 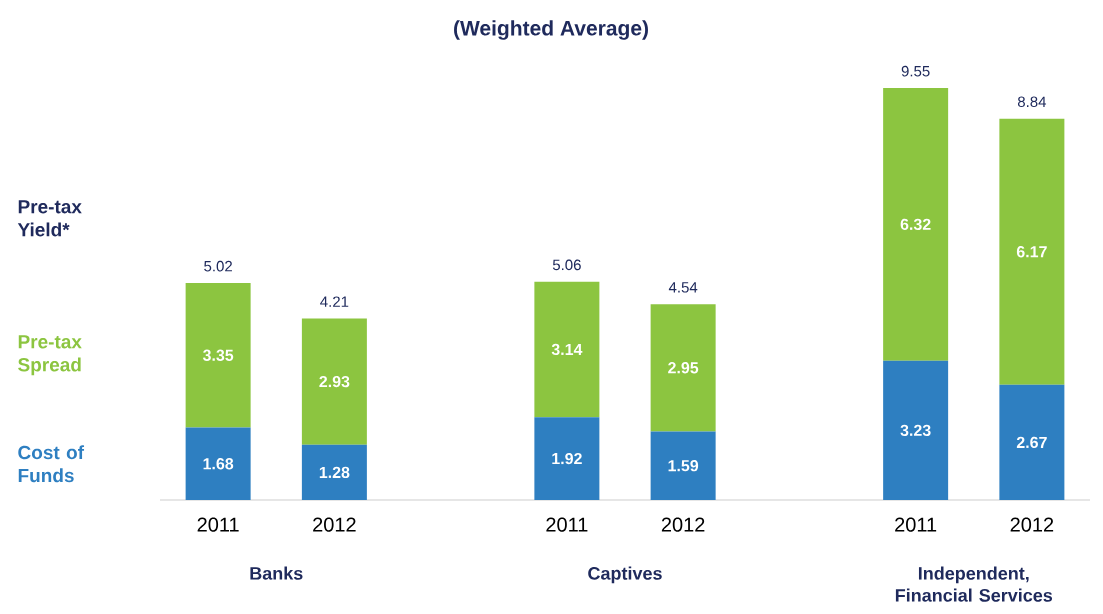 What do you see at coordinates (1032, 102) in the screenshot?
I see `total-label: 8.84` at bounding box center [1032, 102].